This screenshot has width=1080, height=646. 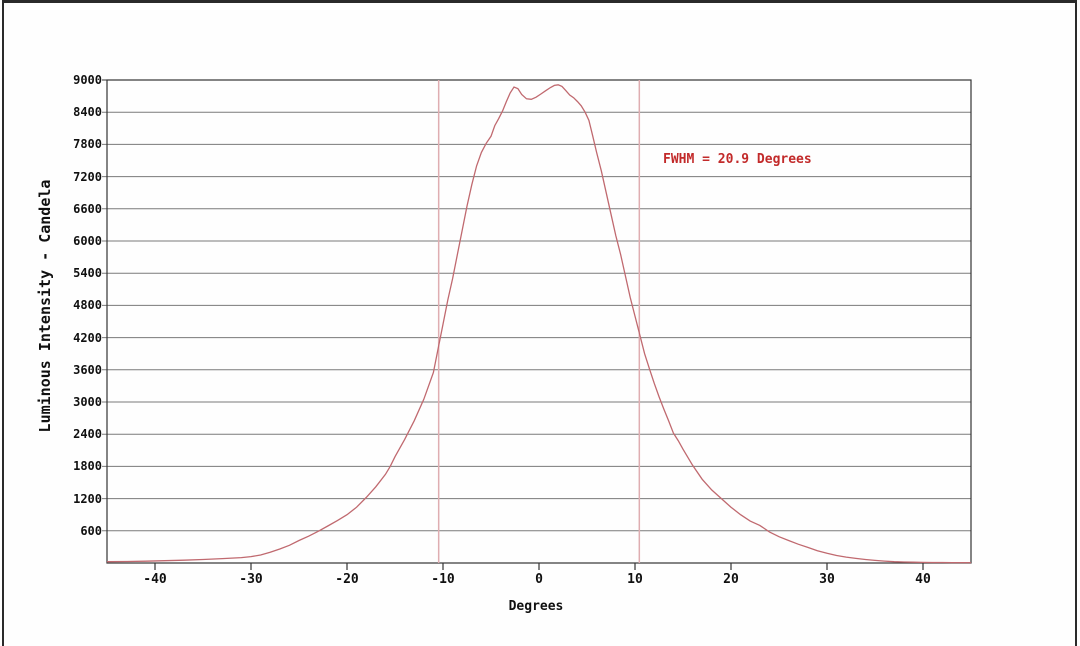 I want to click on x-axis-title: Degrees, so click(x=536, y=606).